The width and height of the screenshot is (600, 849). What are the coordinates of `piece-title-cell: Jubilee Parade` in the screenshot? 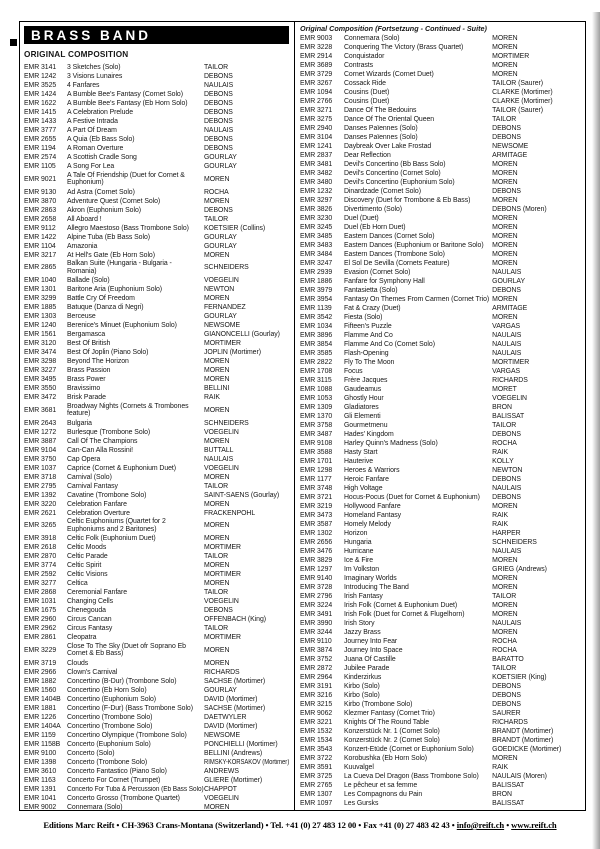 It's located at (418, 668).